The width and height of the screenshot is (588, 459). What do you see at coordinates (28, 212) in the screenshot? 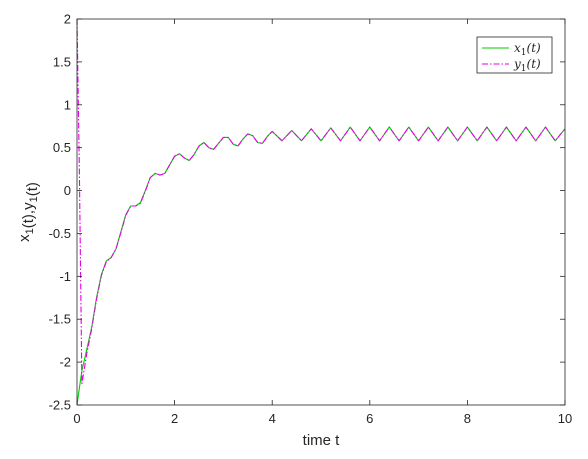
I see `y-axis-label: x1(t),y1(t)` at bounding box center [28, 212].